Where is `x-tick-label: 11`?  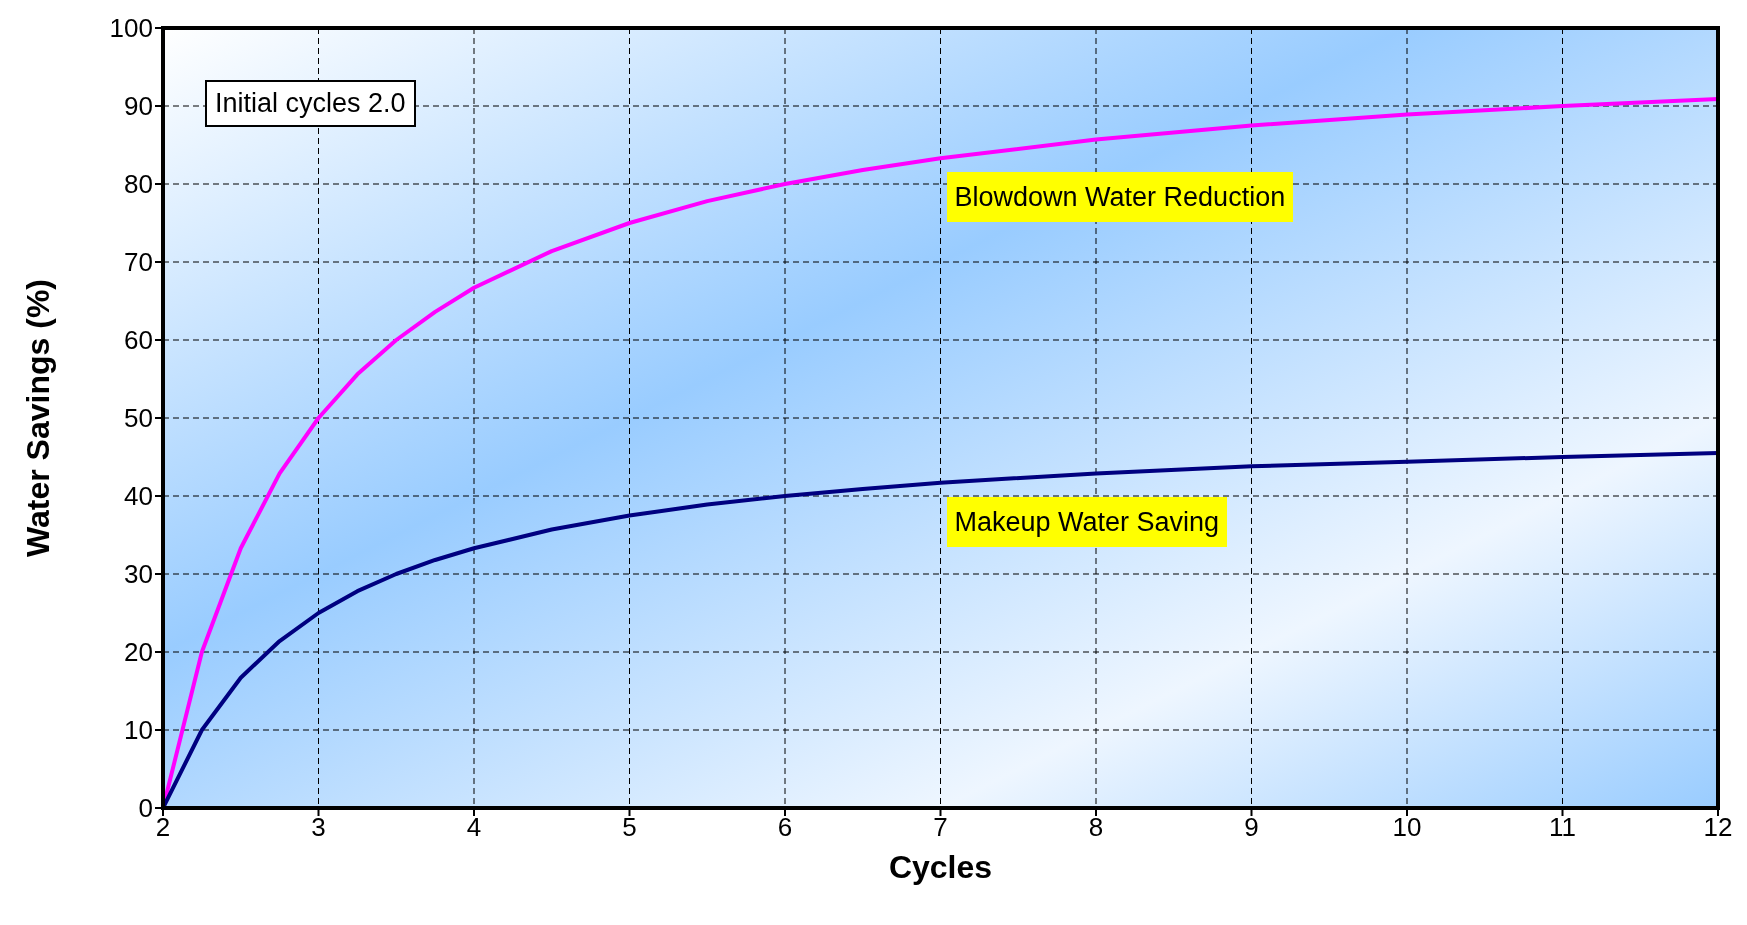
x-tick-label: 11 is located at coordinates (1562, 827).